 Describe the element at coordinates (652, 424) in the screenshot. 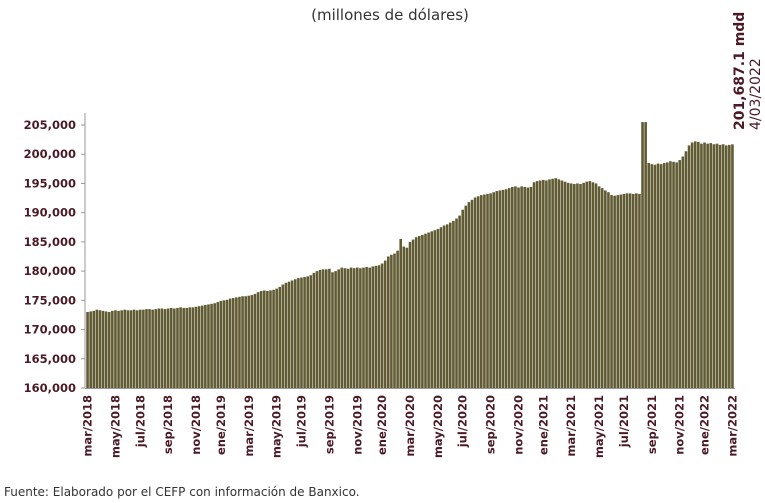

I see `x-tick-label: sep/2021` at that location.